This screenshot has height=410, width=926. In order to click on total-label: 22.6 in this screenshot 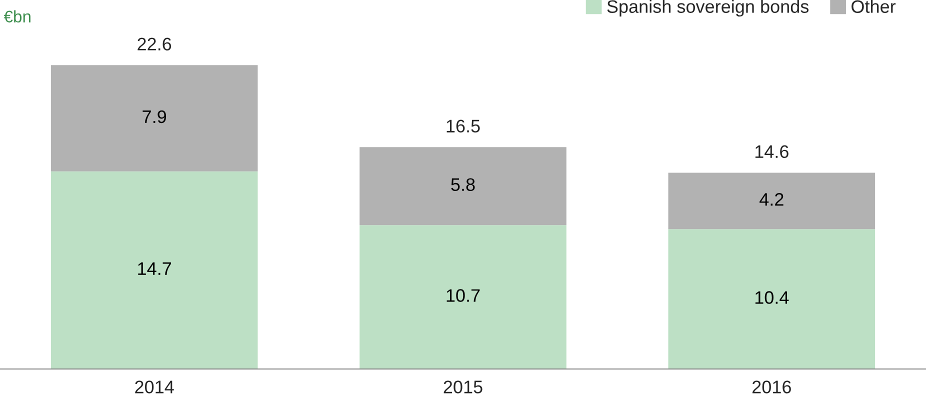, I will do `click(155, 44)`.